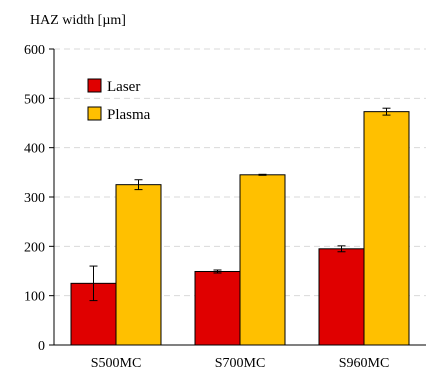 The image size is (432, 377). What do you see at coordinates (364, 363) in the screenshot?
I see `x-tick-label: S960MC` at bounding box center [364, 363].